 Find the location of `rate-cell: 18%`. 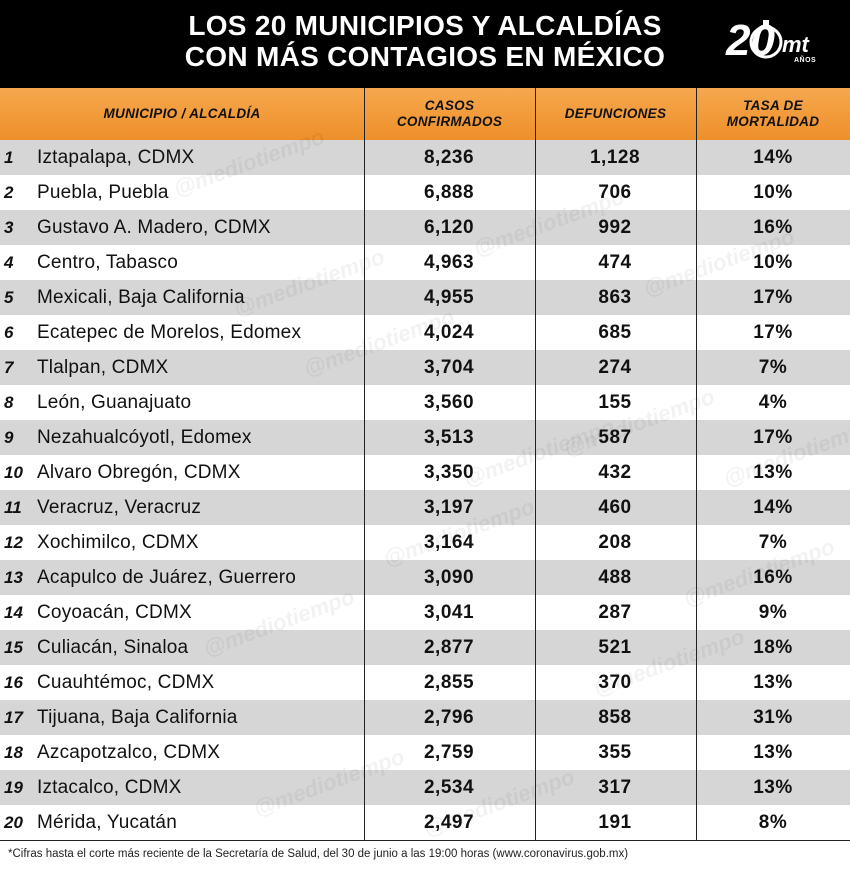

rate-cell: 18% is located at coordinates (773, 647).